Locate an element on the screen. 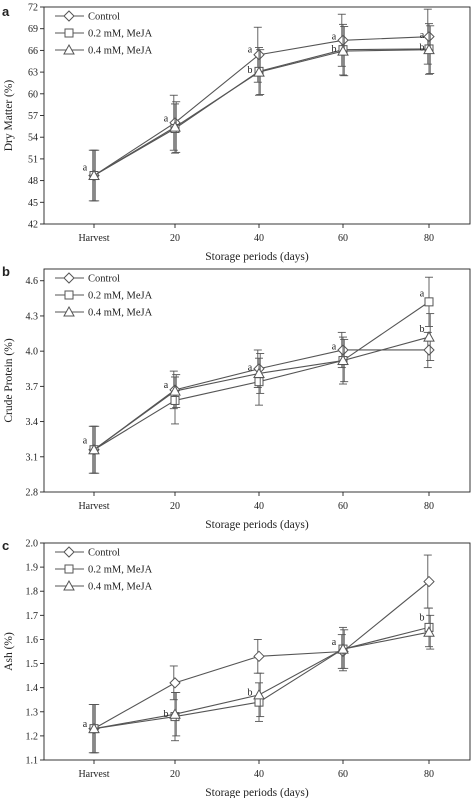  y-axis-title: Ash (%) is located at coordinates (9, 651).